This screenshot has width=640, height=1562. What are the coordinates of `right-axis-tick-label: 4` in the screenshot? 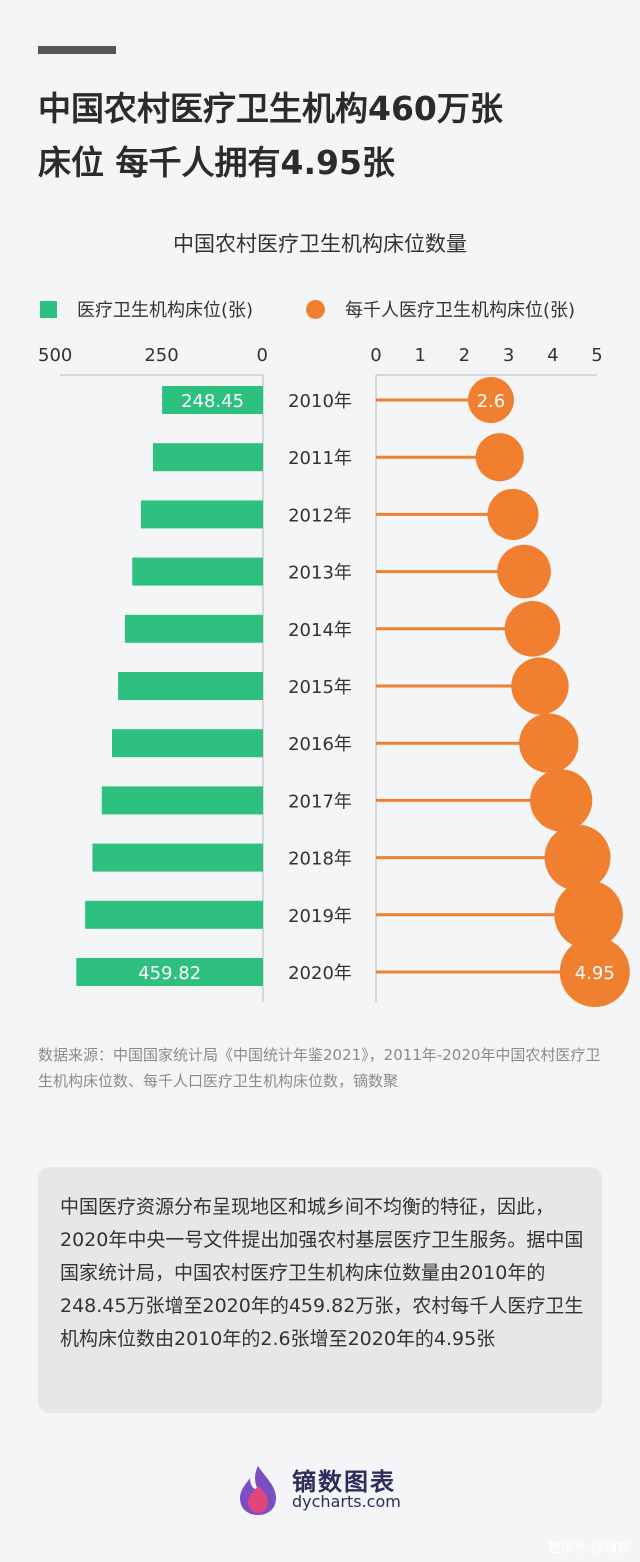 It's located at (552, 355).